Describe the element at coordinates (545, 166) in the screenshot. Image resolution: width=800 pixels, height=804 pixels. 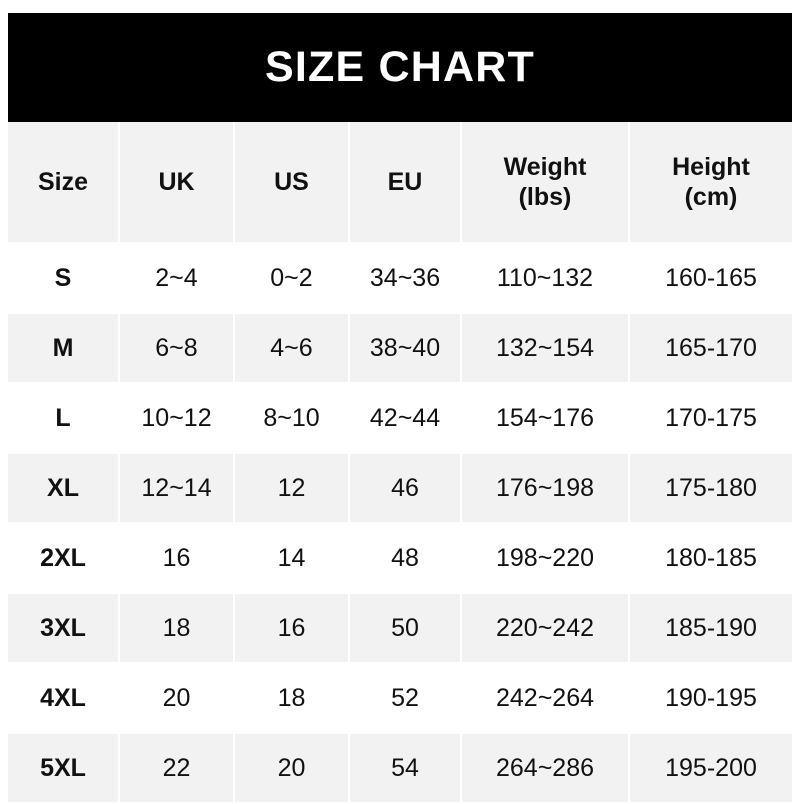
I see `column-header-weight-label: Weight` at that location.